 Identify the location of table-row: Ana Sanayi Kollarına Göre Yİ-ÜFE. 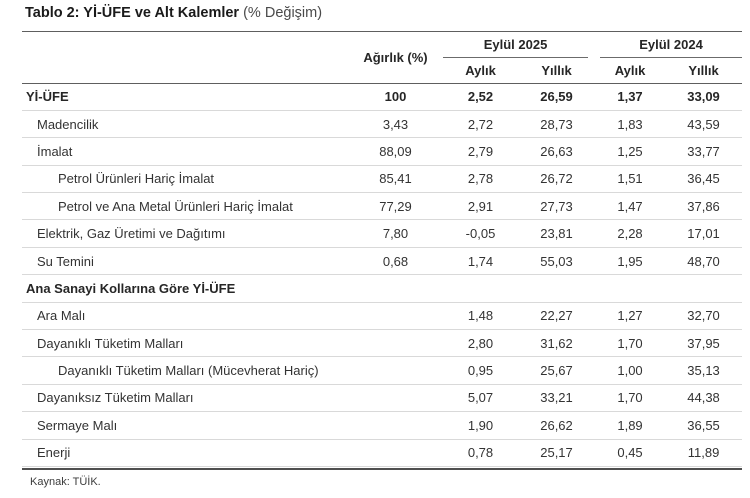
(382, 288).